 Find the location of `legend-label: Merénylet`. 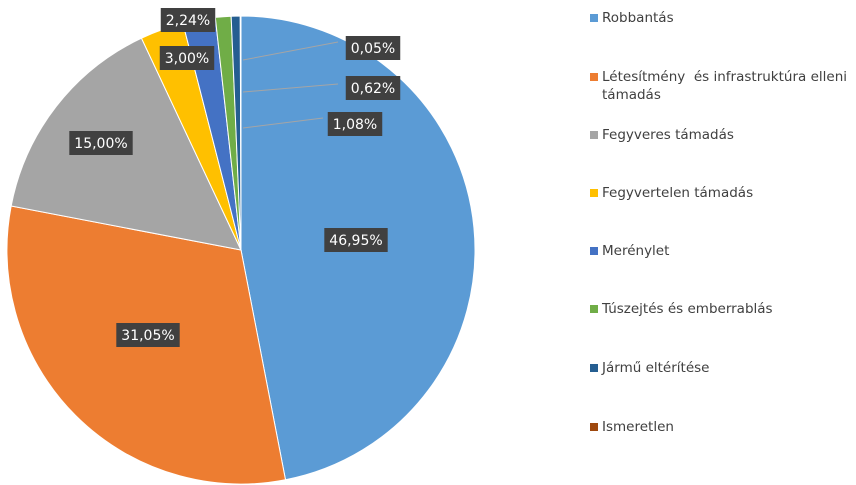

legend-label: Merénylet is located at coordinates (636, 251).